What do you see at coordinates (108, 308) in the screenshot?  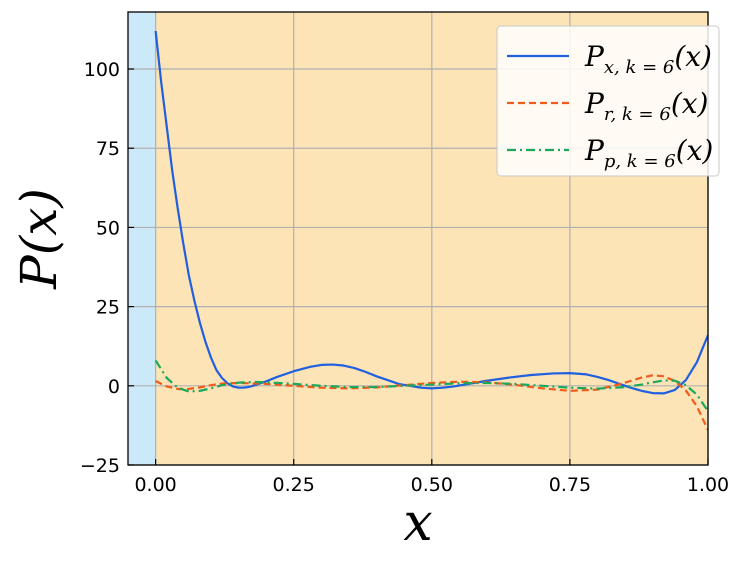 I see `y-tick-label: 25` at bounding box center [108, 308].